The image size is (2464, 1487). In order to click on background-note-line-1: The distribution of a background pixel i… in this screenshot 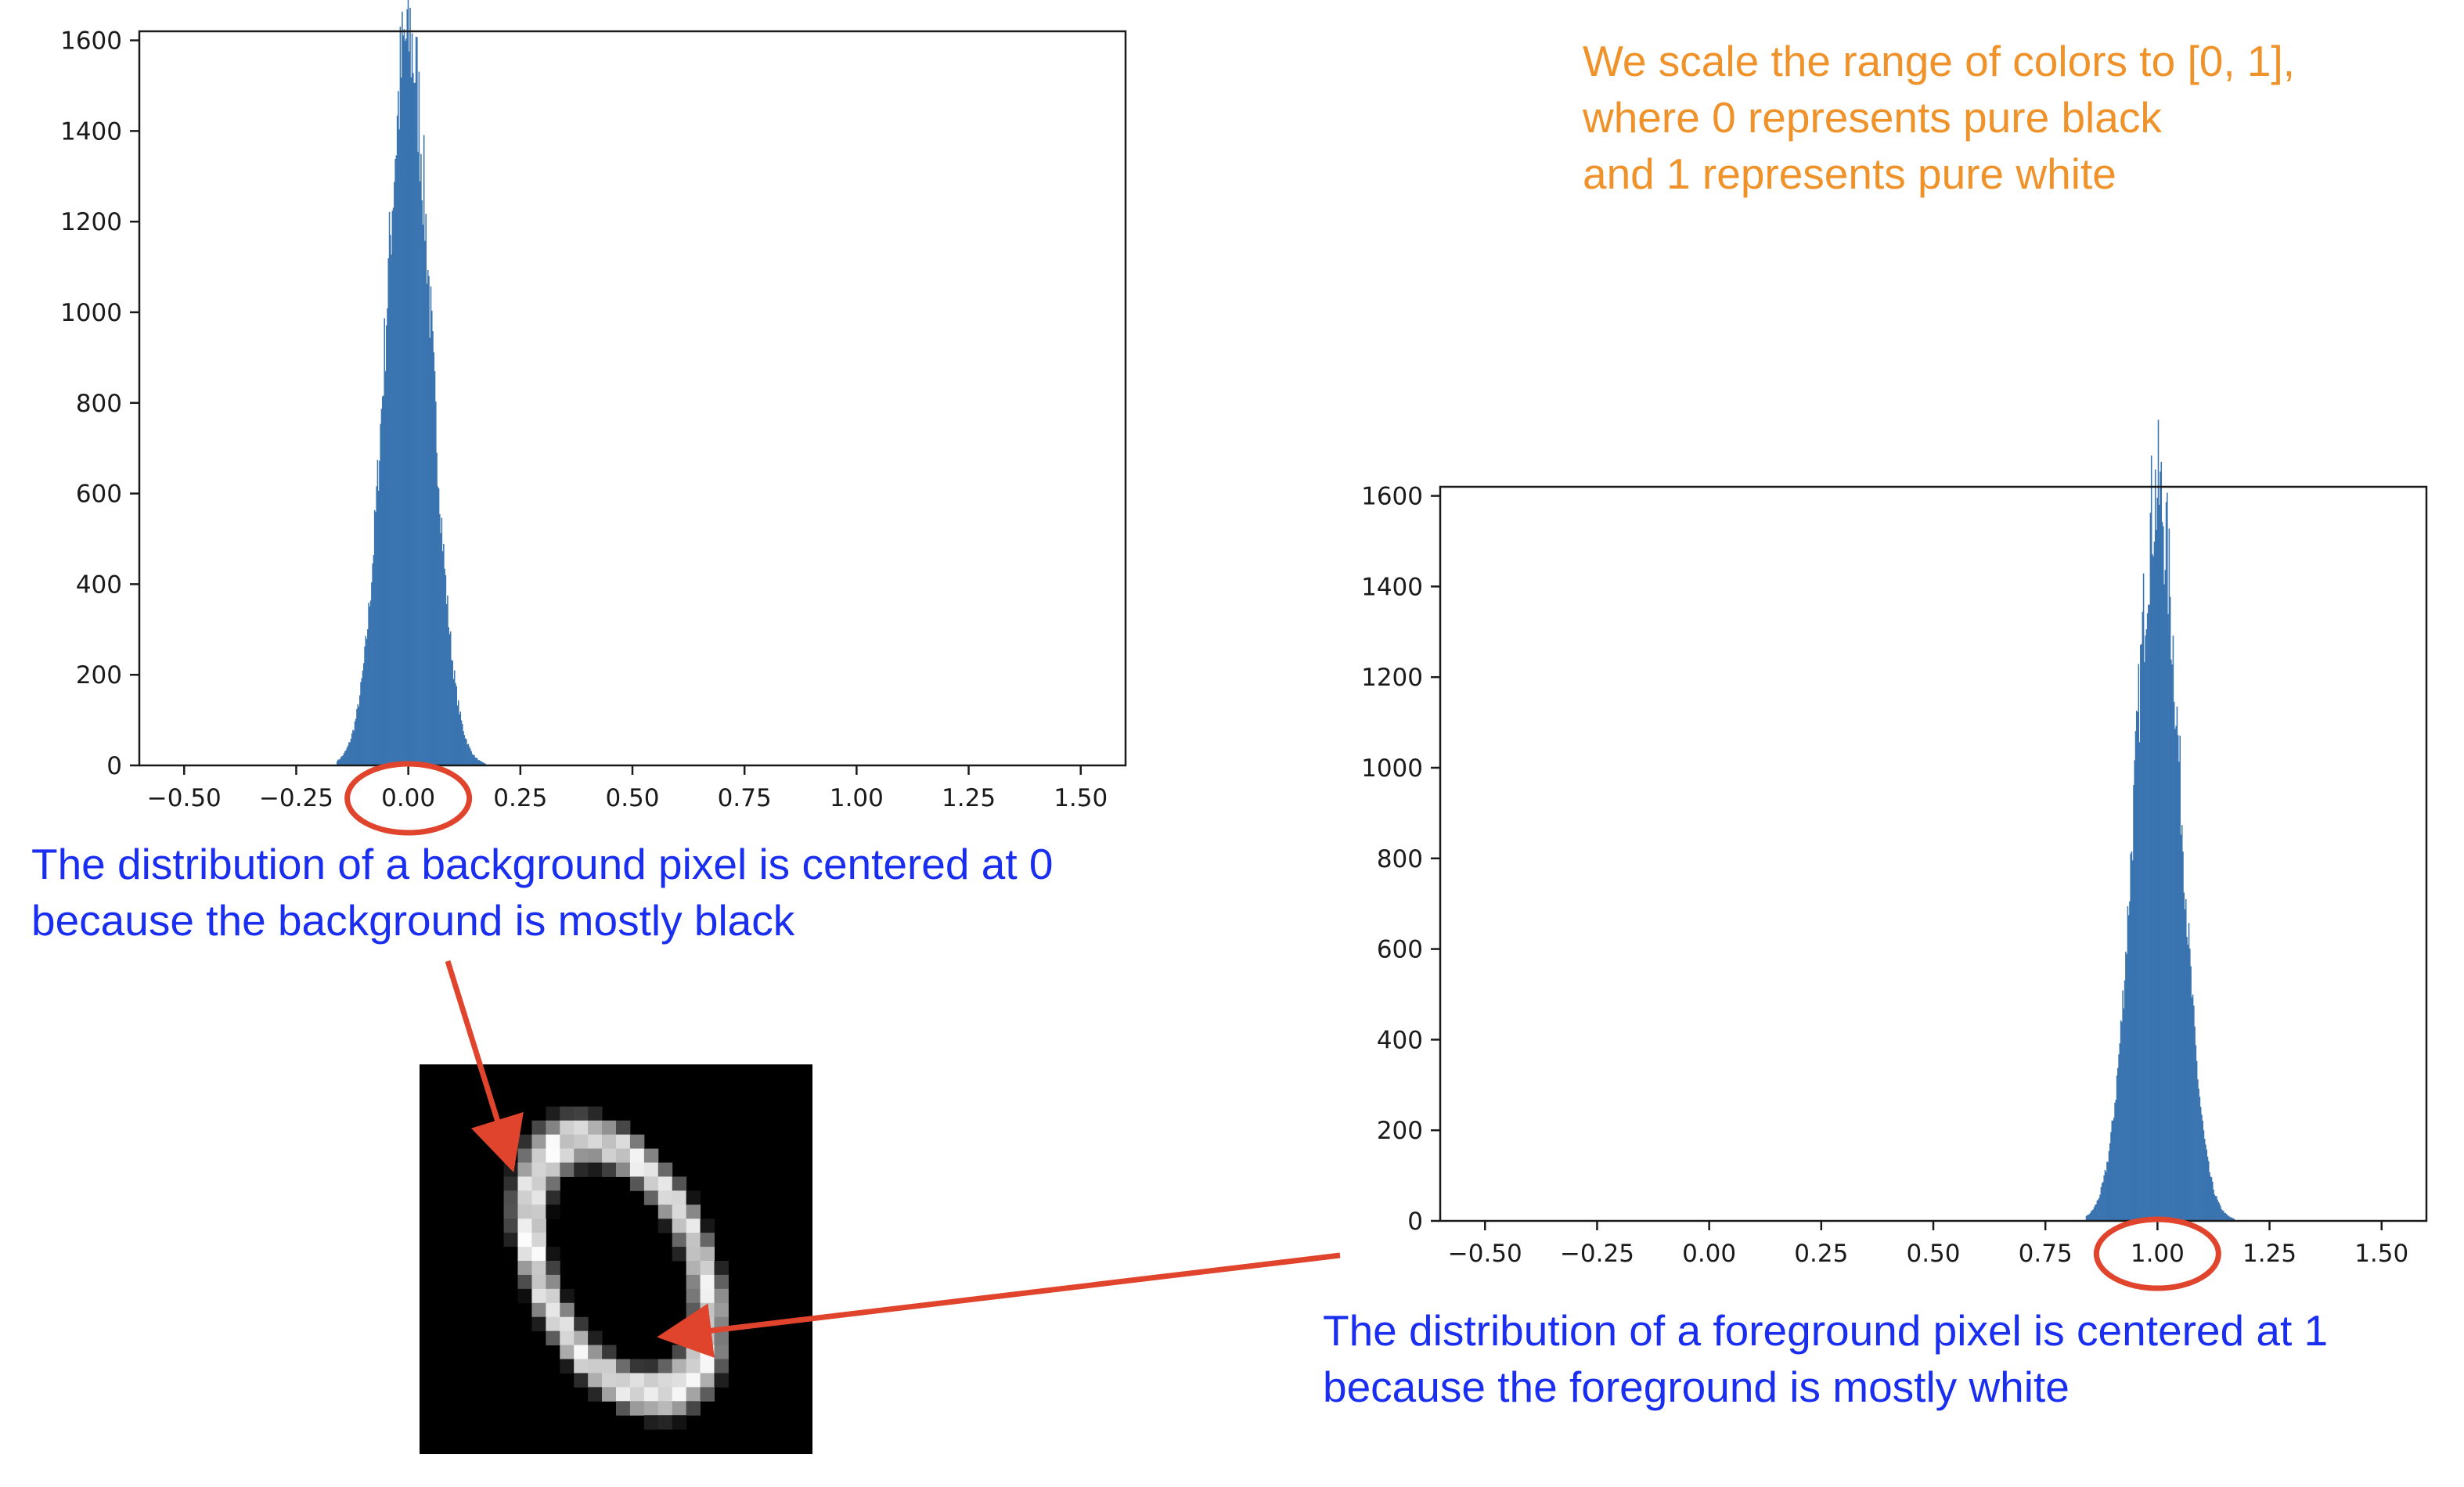, I will do `click(542, 864)`.